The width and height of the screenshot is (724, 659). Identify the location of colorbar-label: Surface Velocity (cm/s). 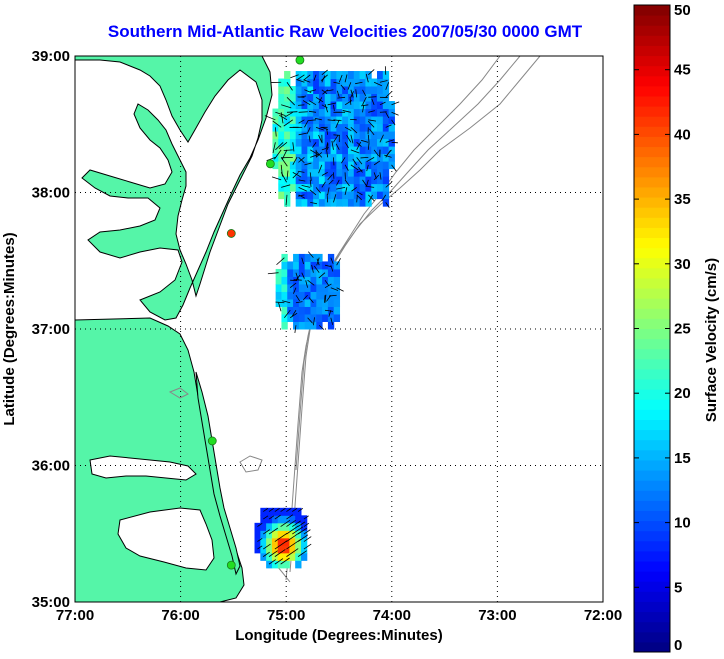
(711, 340).